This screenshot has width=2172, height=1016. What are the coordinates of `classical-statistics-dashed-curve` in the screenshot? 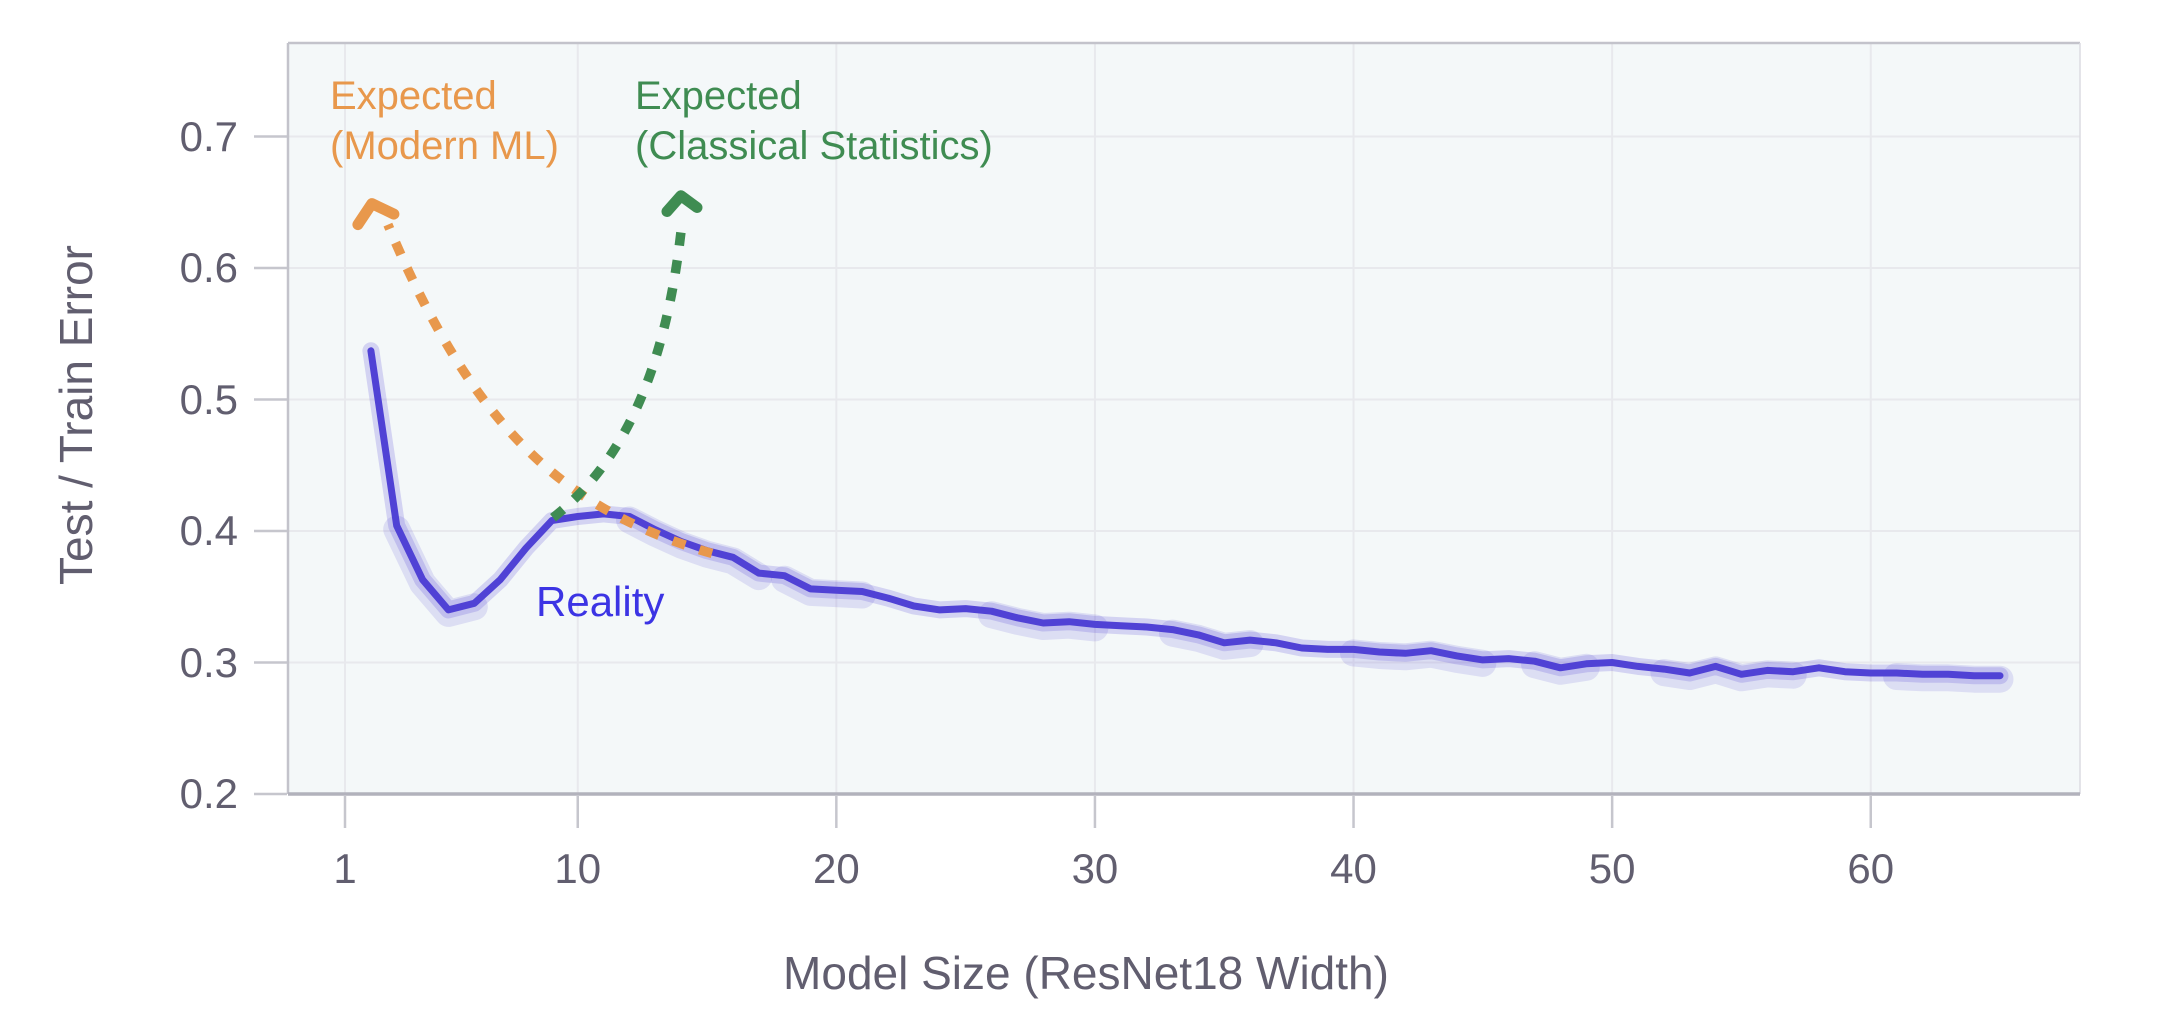 It's located at (617, 377).